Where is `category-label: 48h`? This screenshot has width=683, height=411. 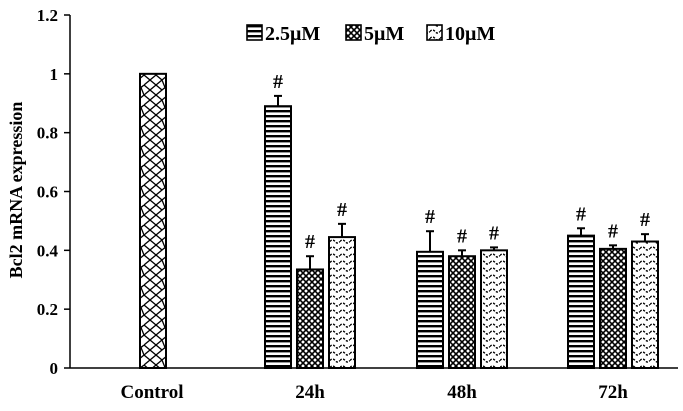
category-label: 48h is located at coordinates (462, 392).